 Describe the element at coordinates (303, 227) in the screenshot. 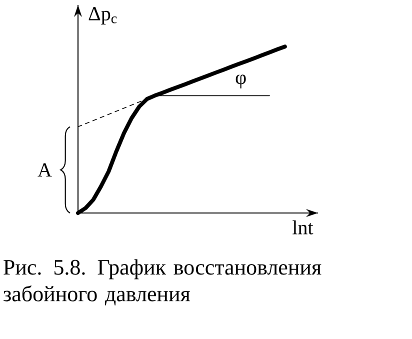

I see `x-axis-title: lnt` at that location.